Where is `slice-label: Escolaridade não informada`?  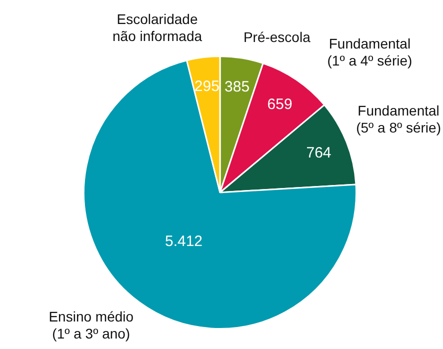 slice-label: Escolaridade não informada is located at coordinates (157, 27).